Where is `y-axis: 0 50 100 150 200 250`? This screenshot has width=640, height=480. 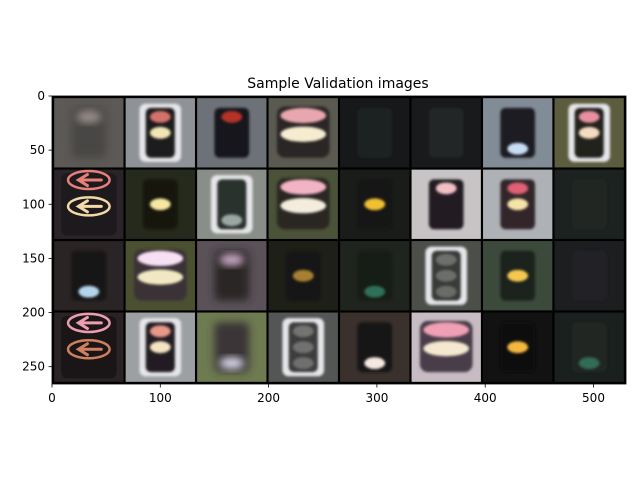
y-axis: 0 50 100 150 200 250 is located at coordinates (37, 231).